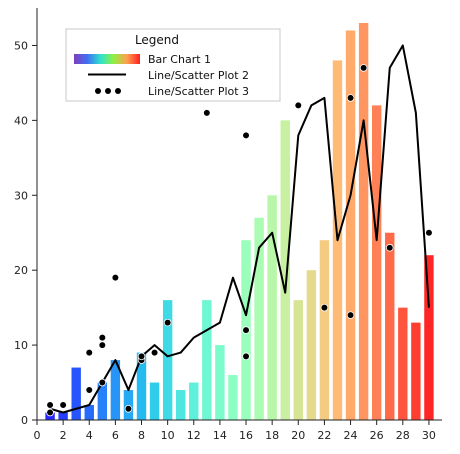 This screenshot has width=460, height=454. I want to click on legend-swatch-bar, so click(107, 59).